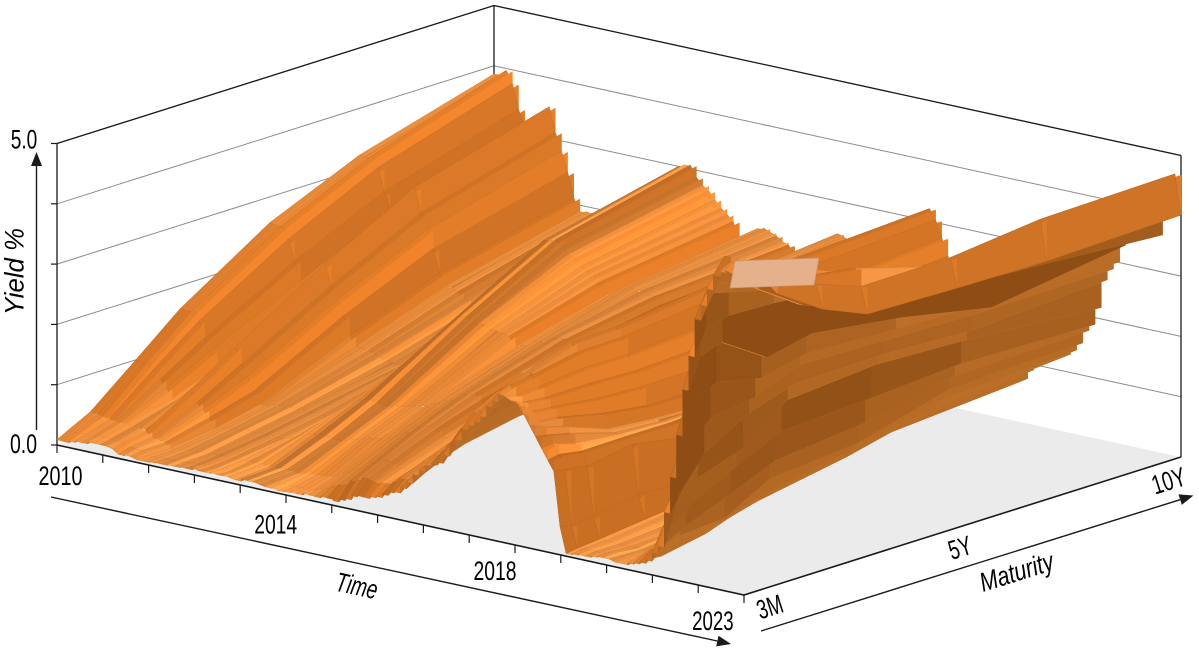 This screenshot has width=1199, height=652. What do you see at coordinates (24, 140) in the screenshot?
I see `svg-text: 5.0` at bounding box center [24, 140].